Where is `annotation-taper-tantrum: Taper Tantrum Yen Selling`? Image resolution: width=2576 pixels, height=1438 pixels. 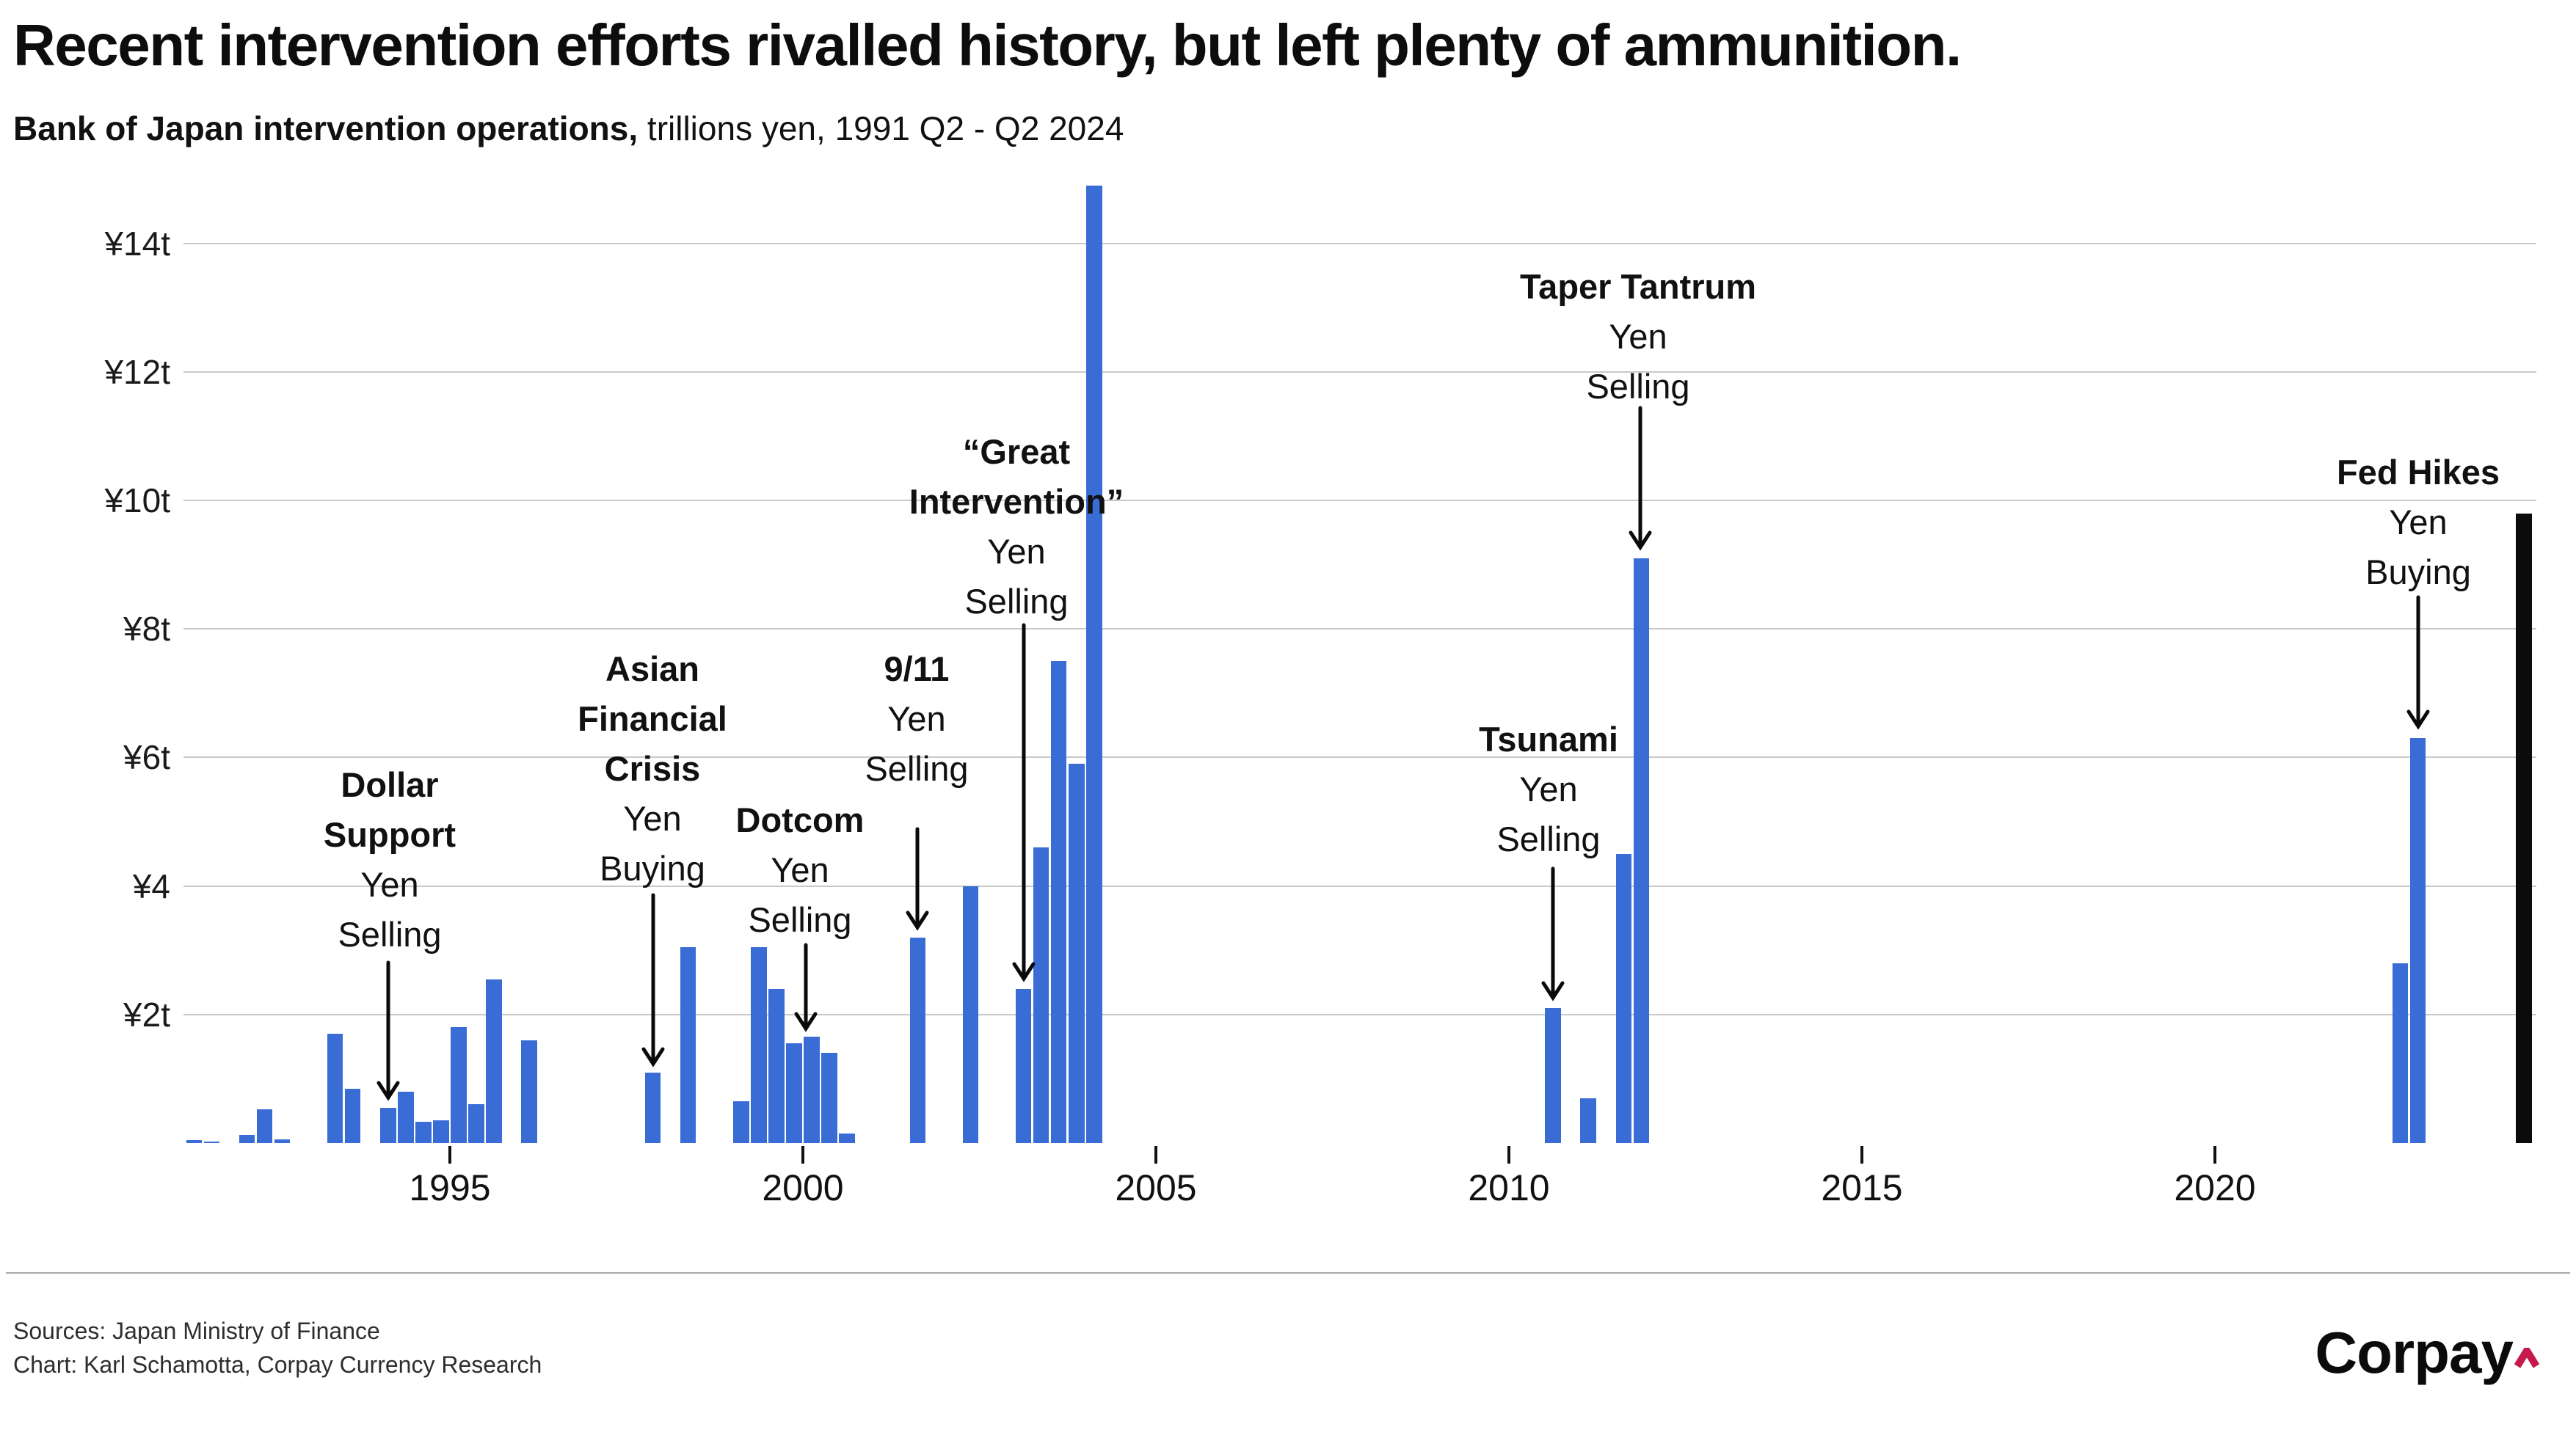
annotation-taper-tantrum: Taper Tantrum Yen Selling is located at coordinates (1638, 337).